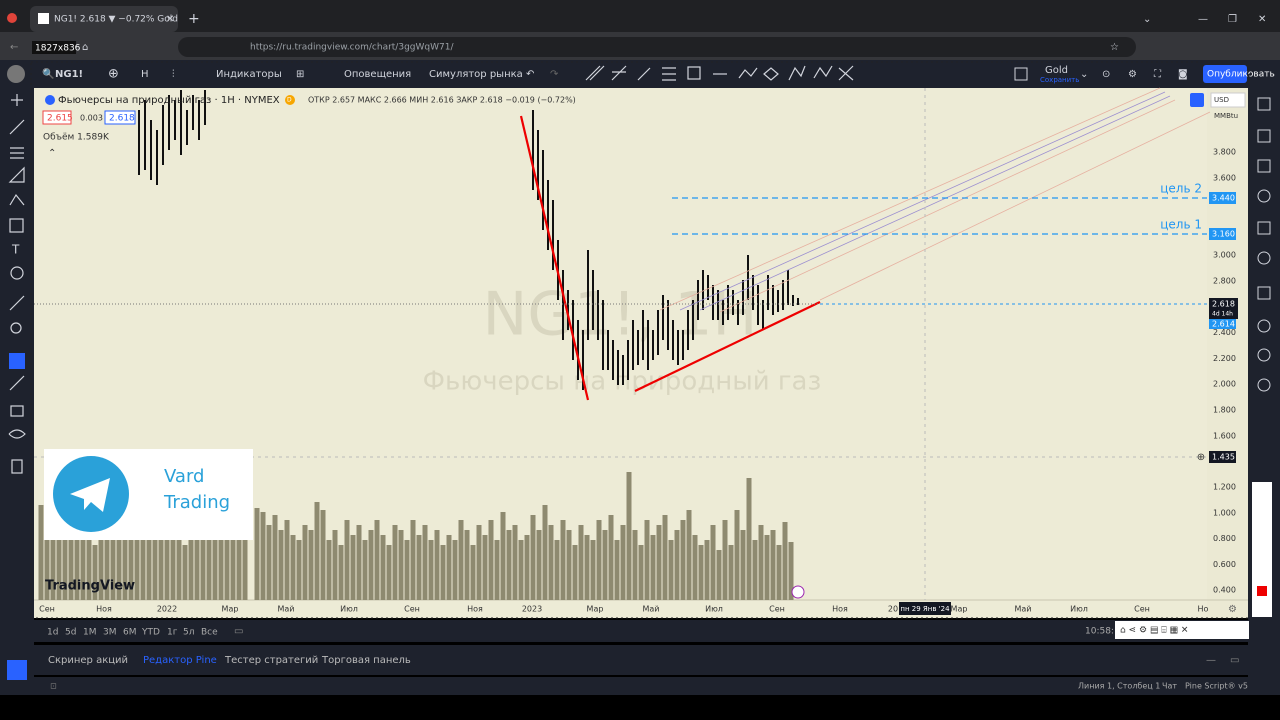 The height and width of the screenshot is (720, 1280). What do you see at coordinates (145, 74) in the screenshot?
I see `interval: H` at bounding box center [145, 74].